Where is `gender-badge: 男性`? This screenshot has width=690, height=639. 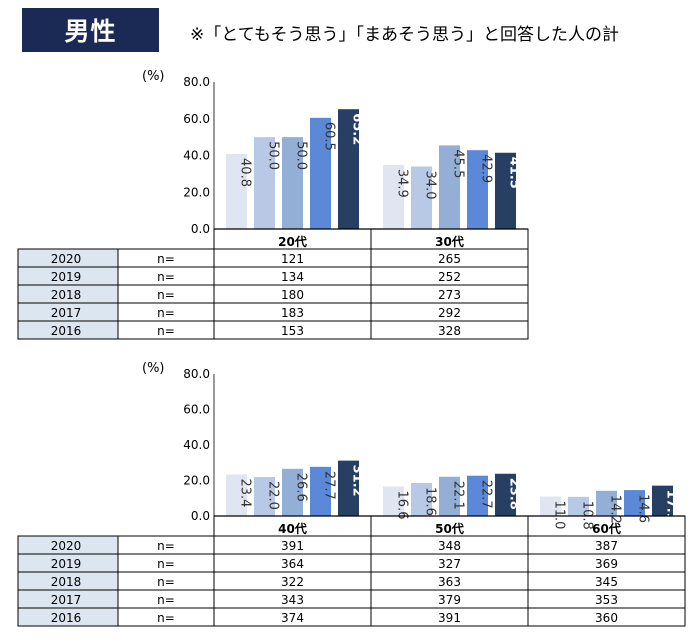
gender-badge: 男性 is located at coordinates (90, 30).